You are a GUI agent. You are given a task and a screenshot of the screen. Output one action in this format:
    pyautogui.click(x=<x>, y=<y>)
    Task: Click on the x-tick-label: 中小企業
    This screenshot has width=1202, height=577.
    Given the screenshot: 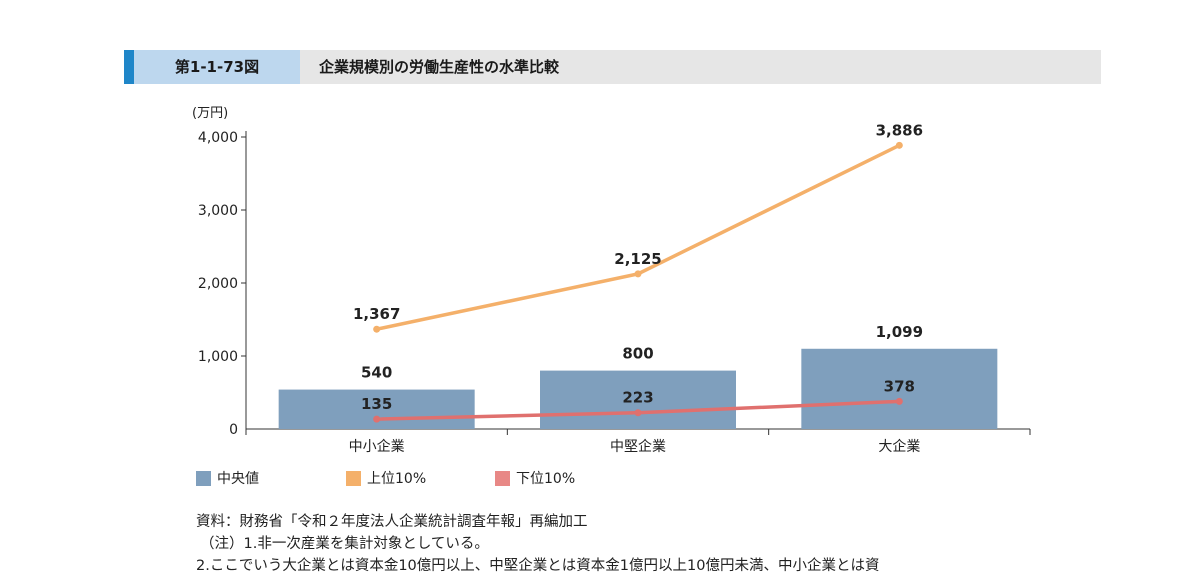 What is the action you would take?
    pyautogui.click(x=377, y=446)
    